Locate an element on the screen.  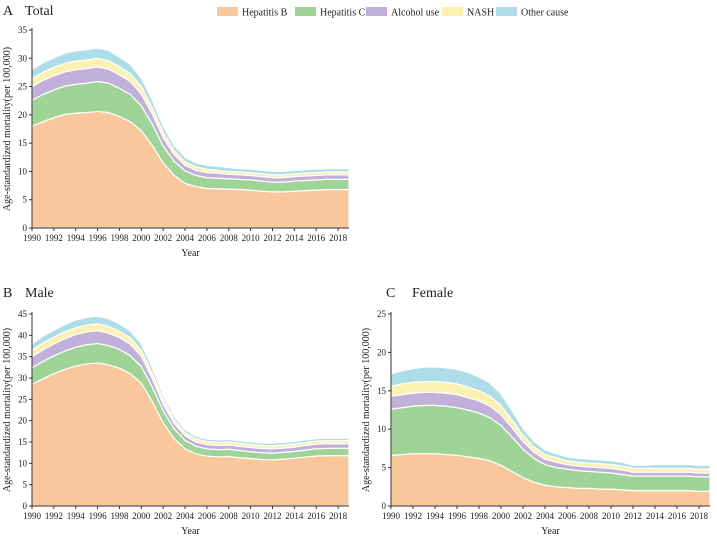
panel-title: Female is located at coordinates (432, 293).